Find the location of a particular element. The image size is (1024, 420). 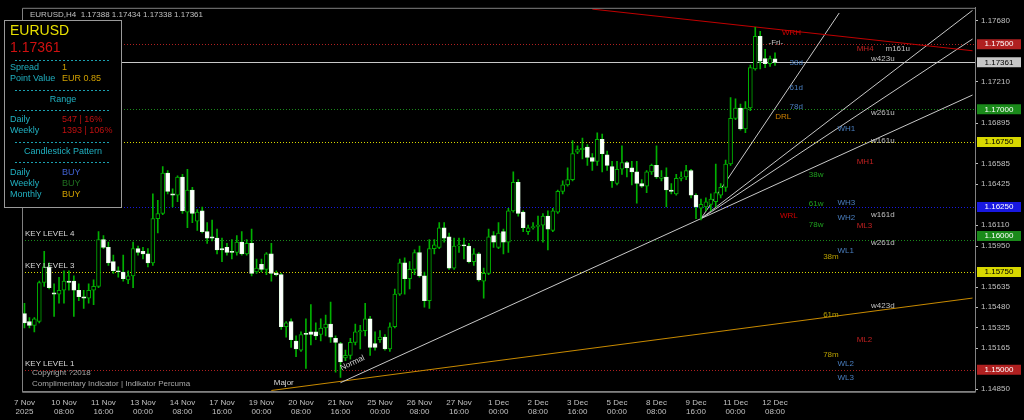

annotation: 1393 | 106% is located at coordinates (87, 130).